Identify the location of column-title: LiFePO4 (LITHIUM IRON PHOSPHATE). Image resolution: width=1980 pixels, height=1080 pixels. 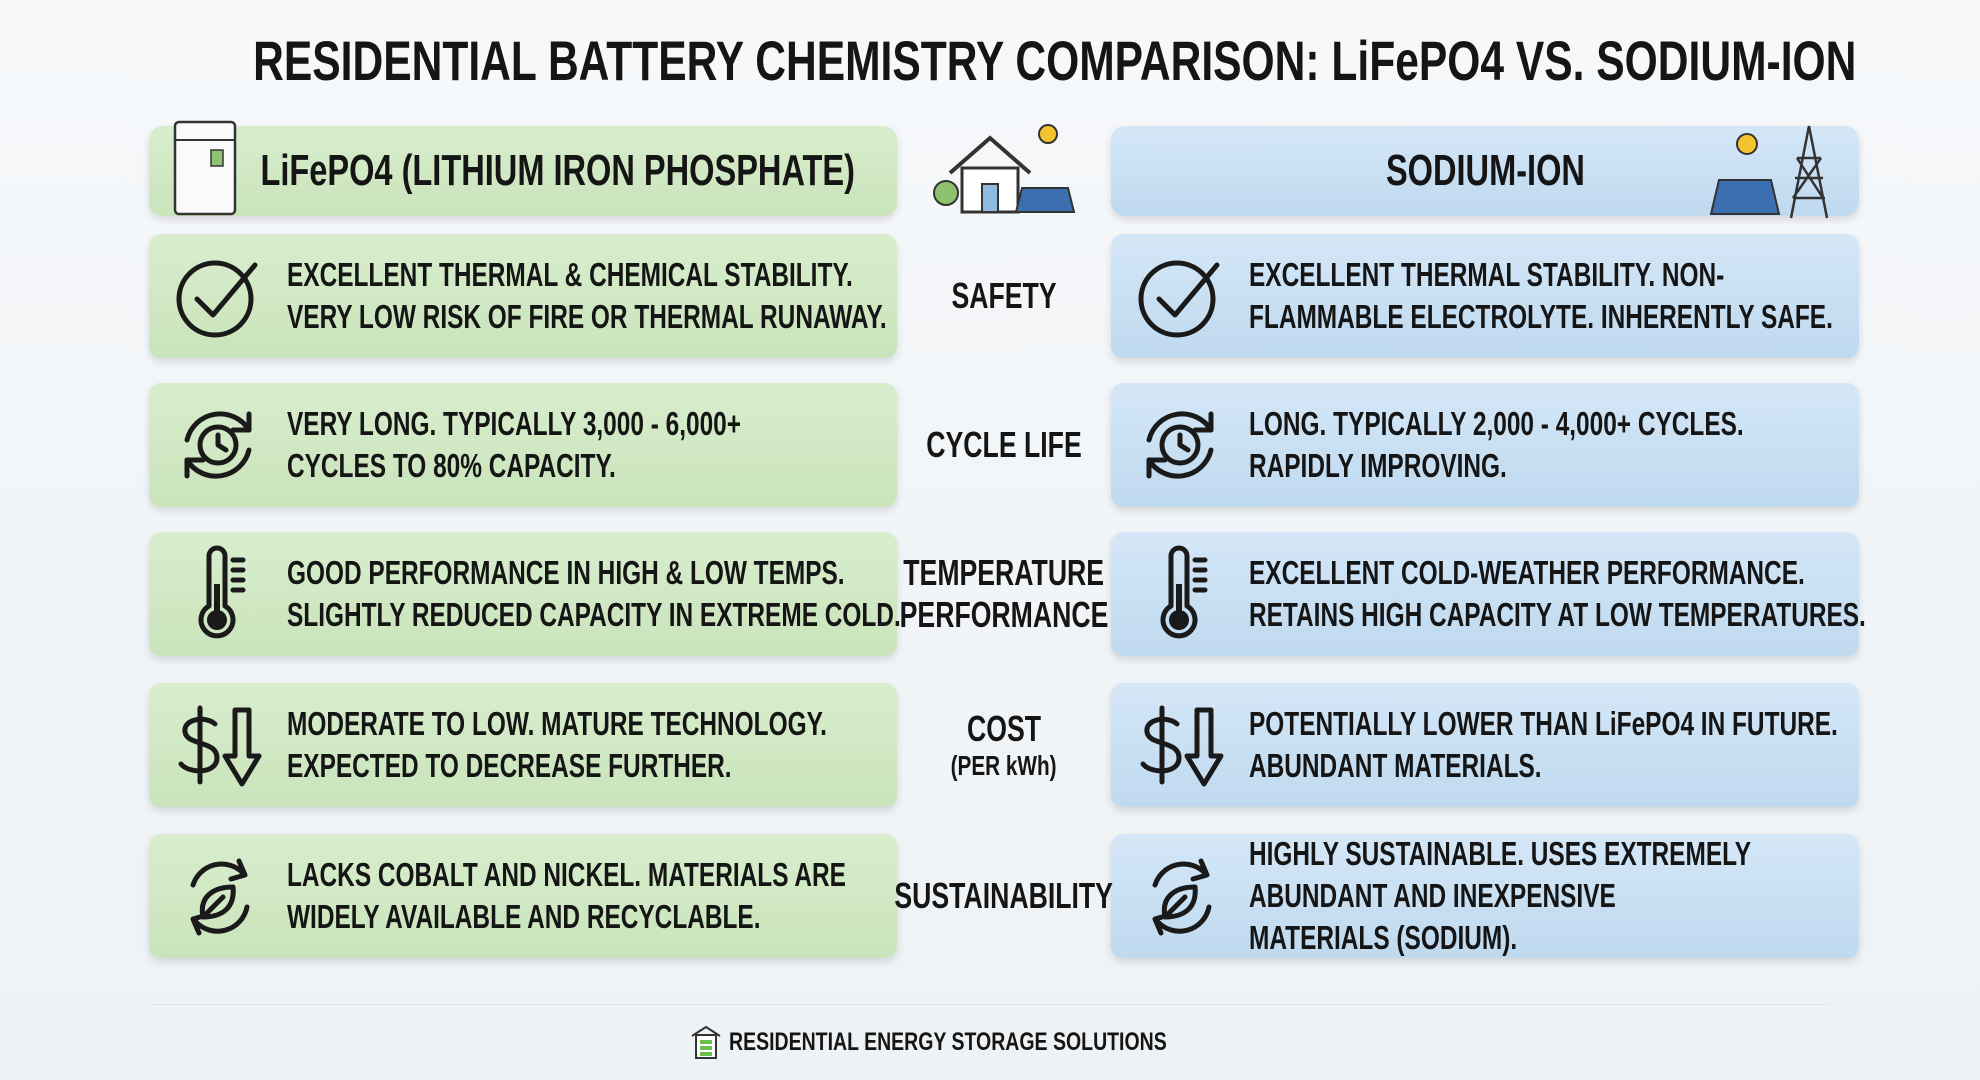
(558, 170).